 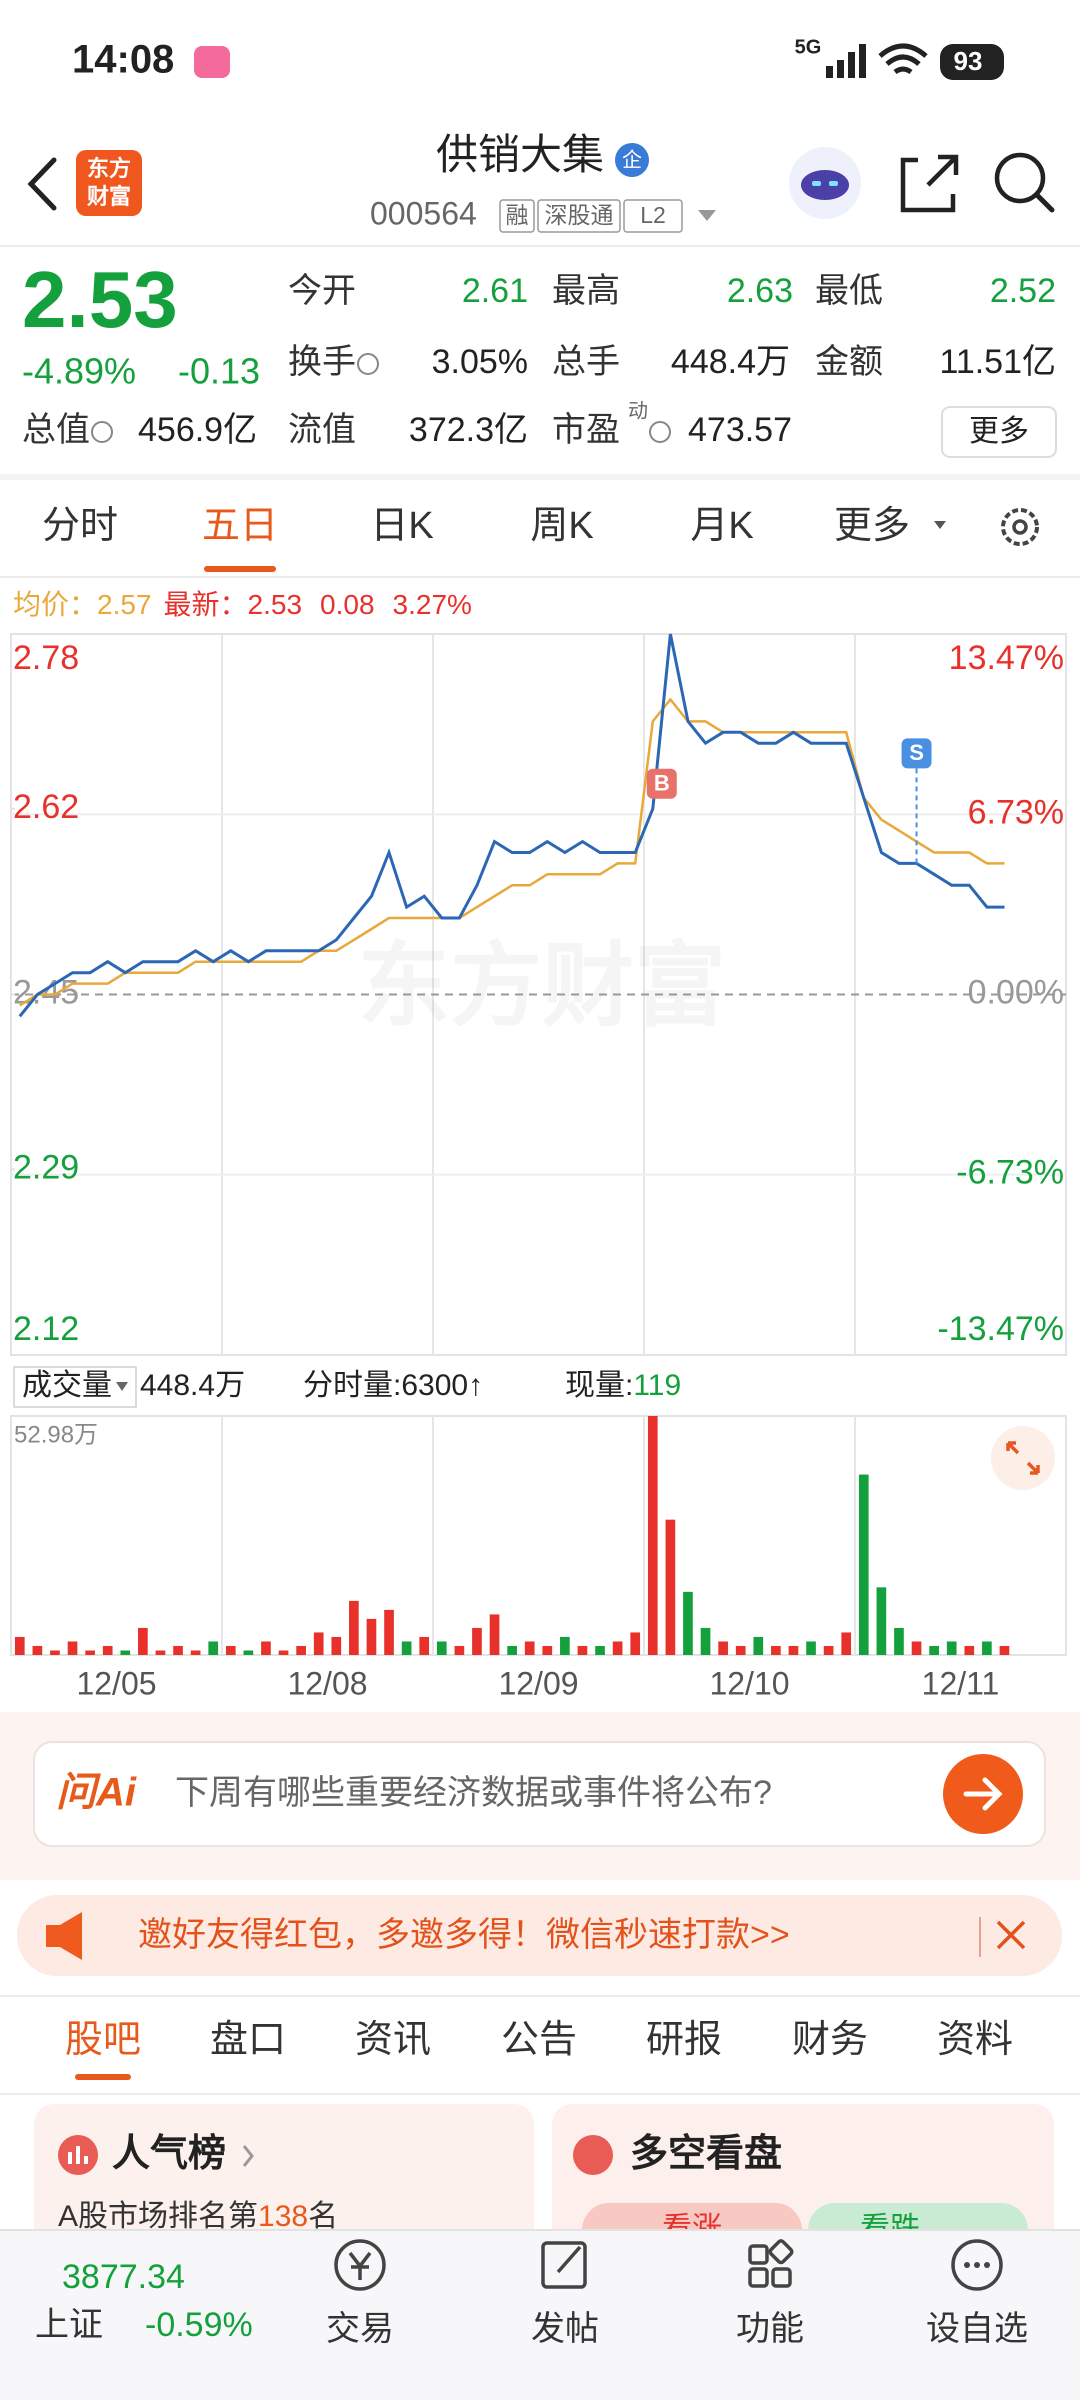 I want to click on tab: 更多, so click(x=872, y=526).